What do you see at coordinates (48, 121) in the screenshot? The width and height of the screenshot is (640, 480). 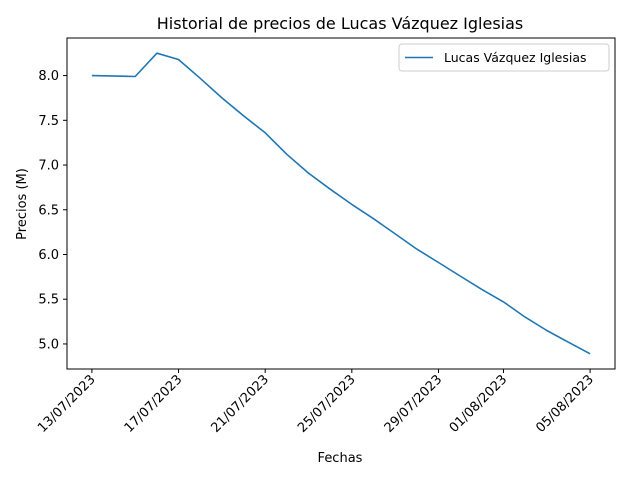 I see `y-tick-label: 7.5` at bounding box center [48, 121].